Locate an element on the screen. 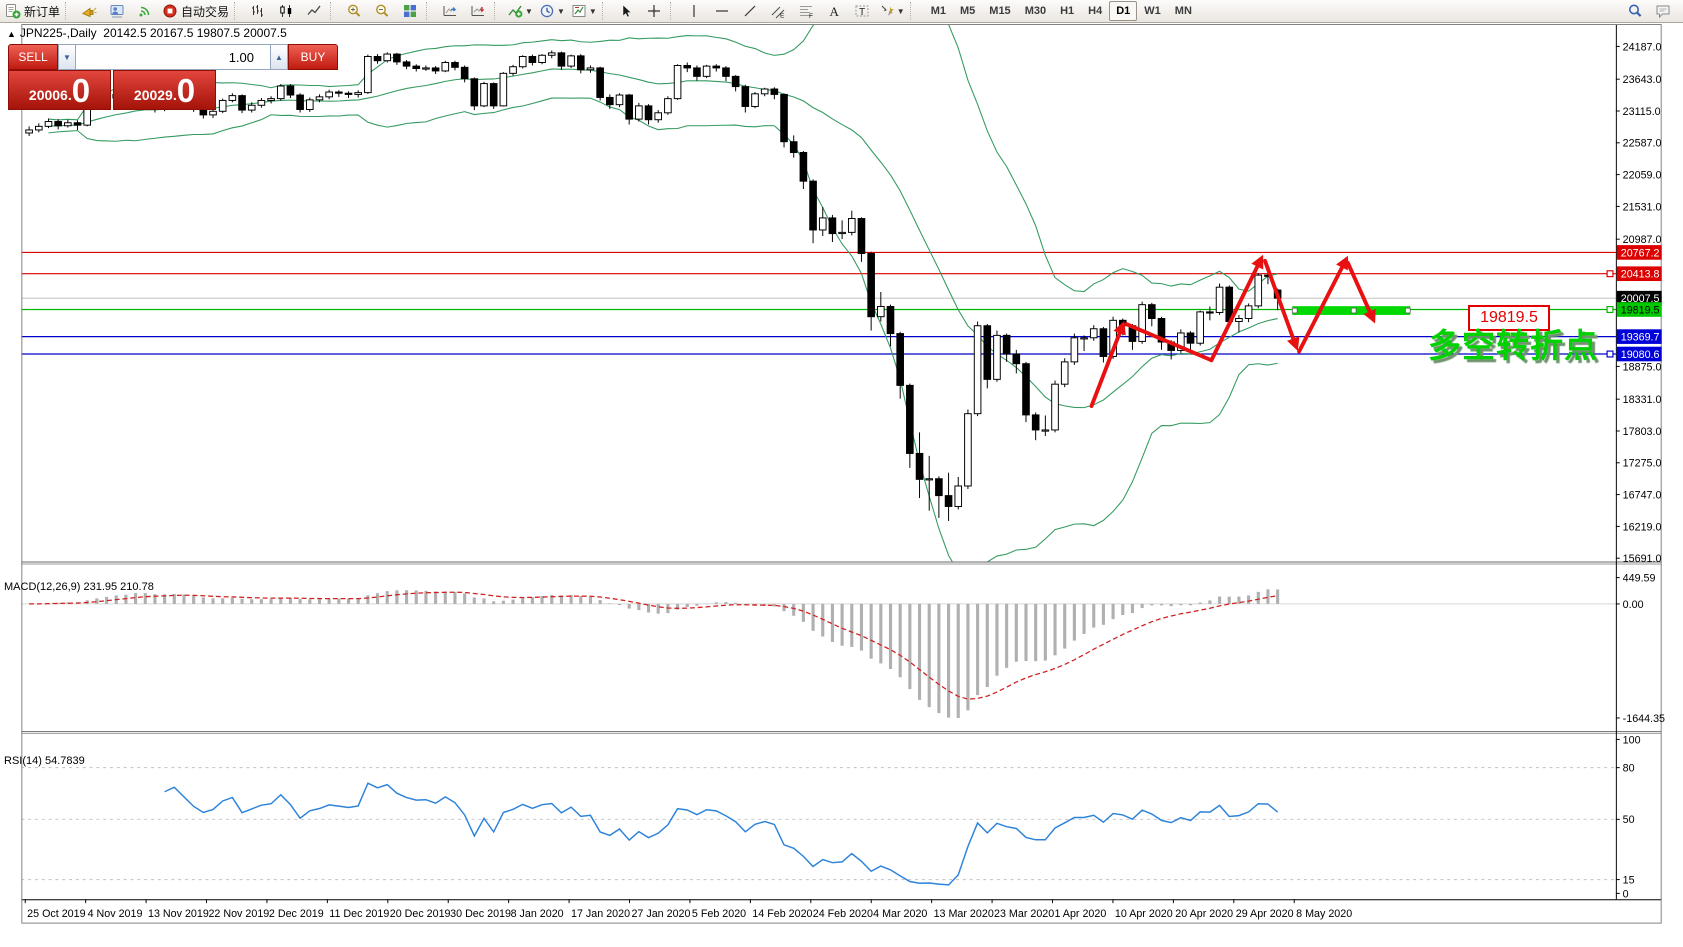 The width and height of the screenshot is (1683, 947). signal-button is located at coordinates (145, 11).